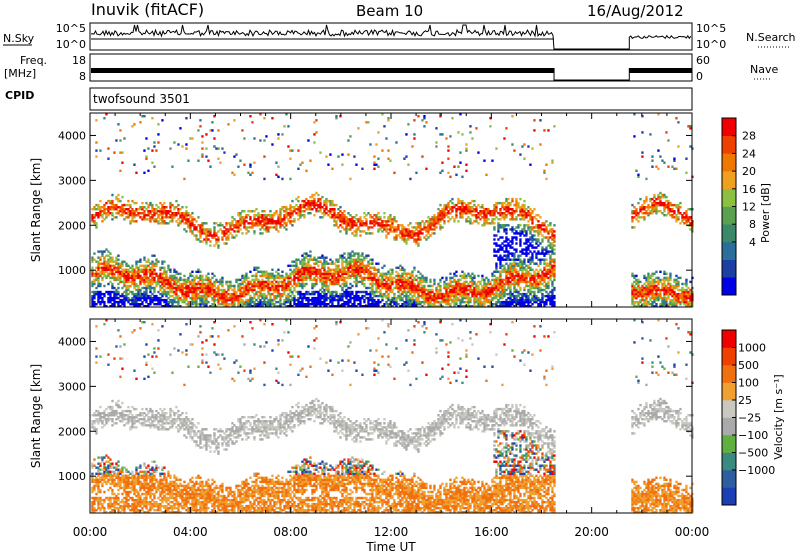  I want to click on freq-panel-frame, so click(391, 67).